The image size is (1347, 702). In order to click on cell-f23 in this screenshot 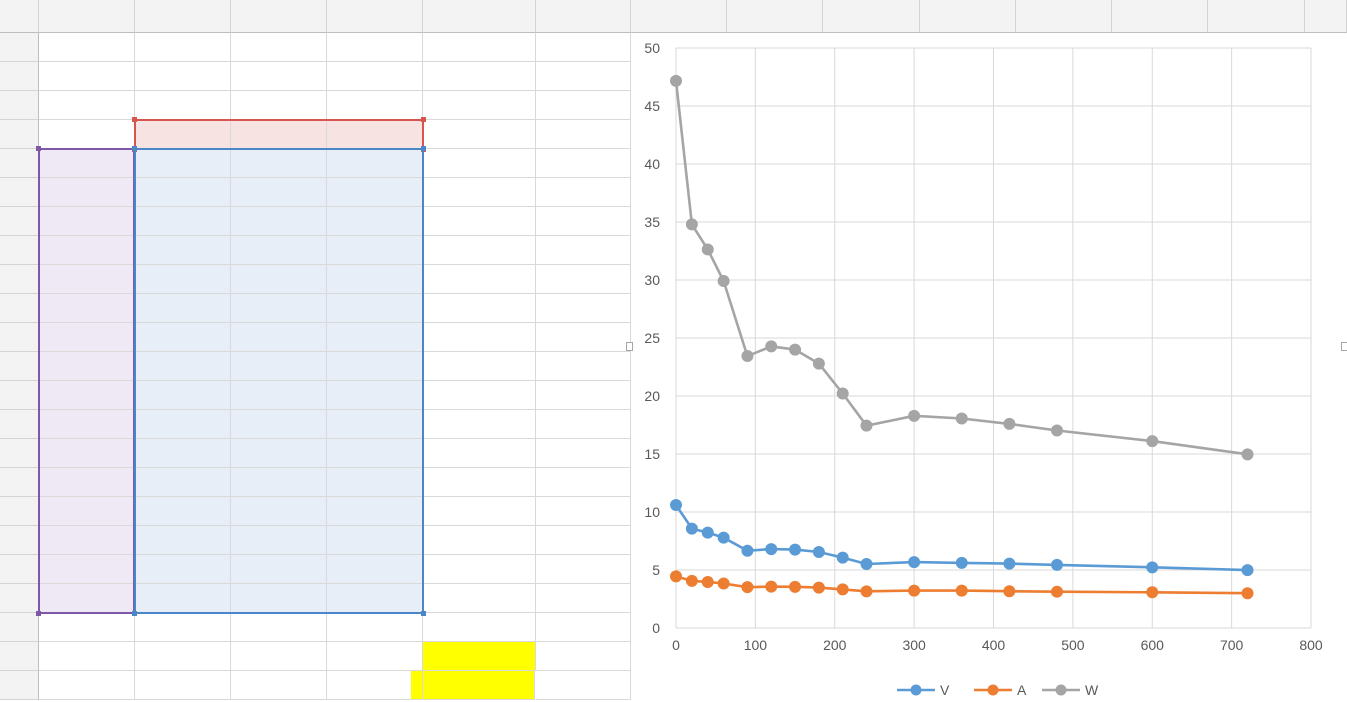, I will do `click(583, 627)`.